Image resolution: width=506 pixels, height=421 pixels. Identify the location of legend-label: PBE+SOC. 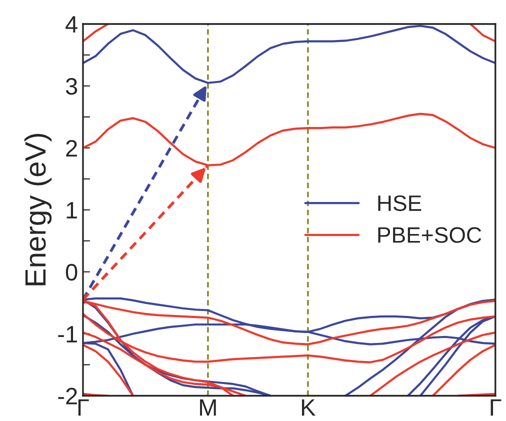
(430, 235).